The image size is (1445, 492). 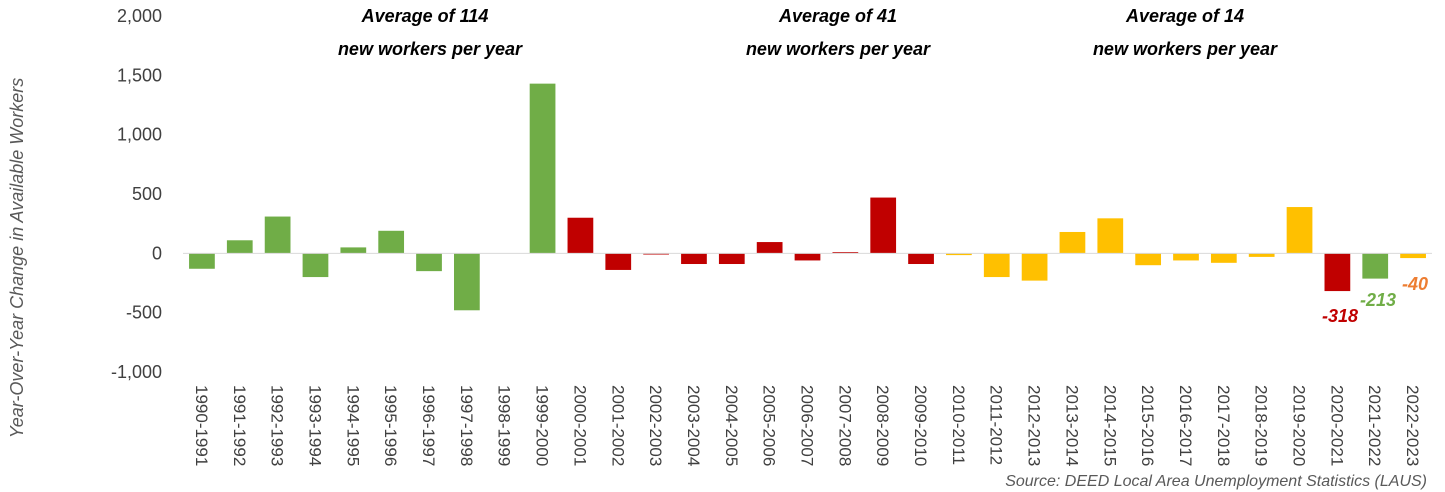 I want to click on x-tick-label: 2016-2017, so click(x=1185, y=425).